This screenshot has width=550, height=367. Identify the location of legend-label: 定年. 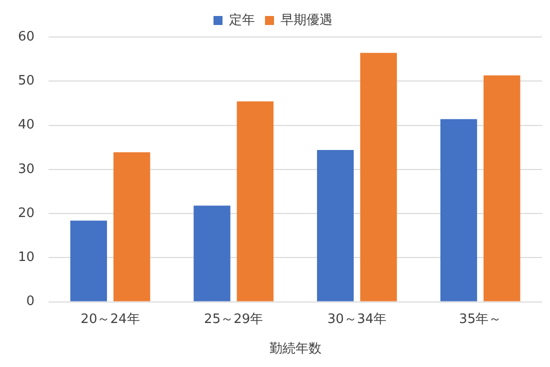
(242, 20).